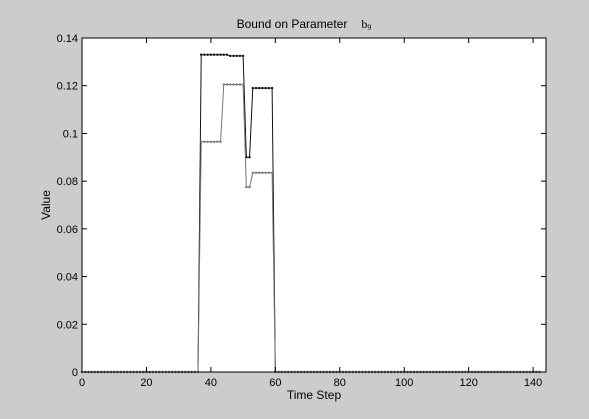 The image size is (589, 419). I want to click on y-axis-label: Value, so click(46, 205).